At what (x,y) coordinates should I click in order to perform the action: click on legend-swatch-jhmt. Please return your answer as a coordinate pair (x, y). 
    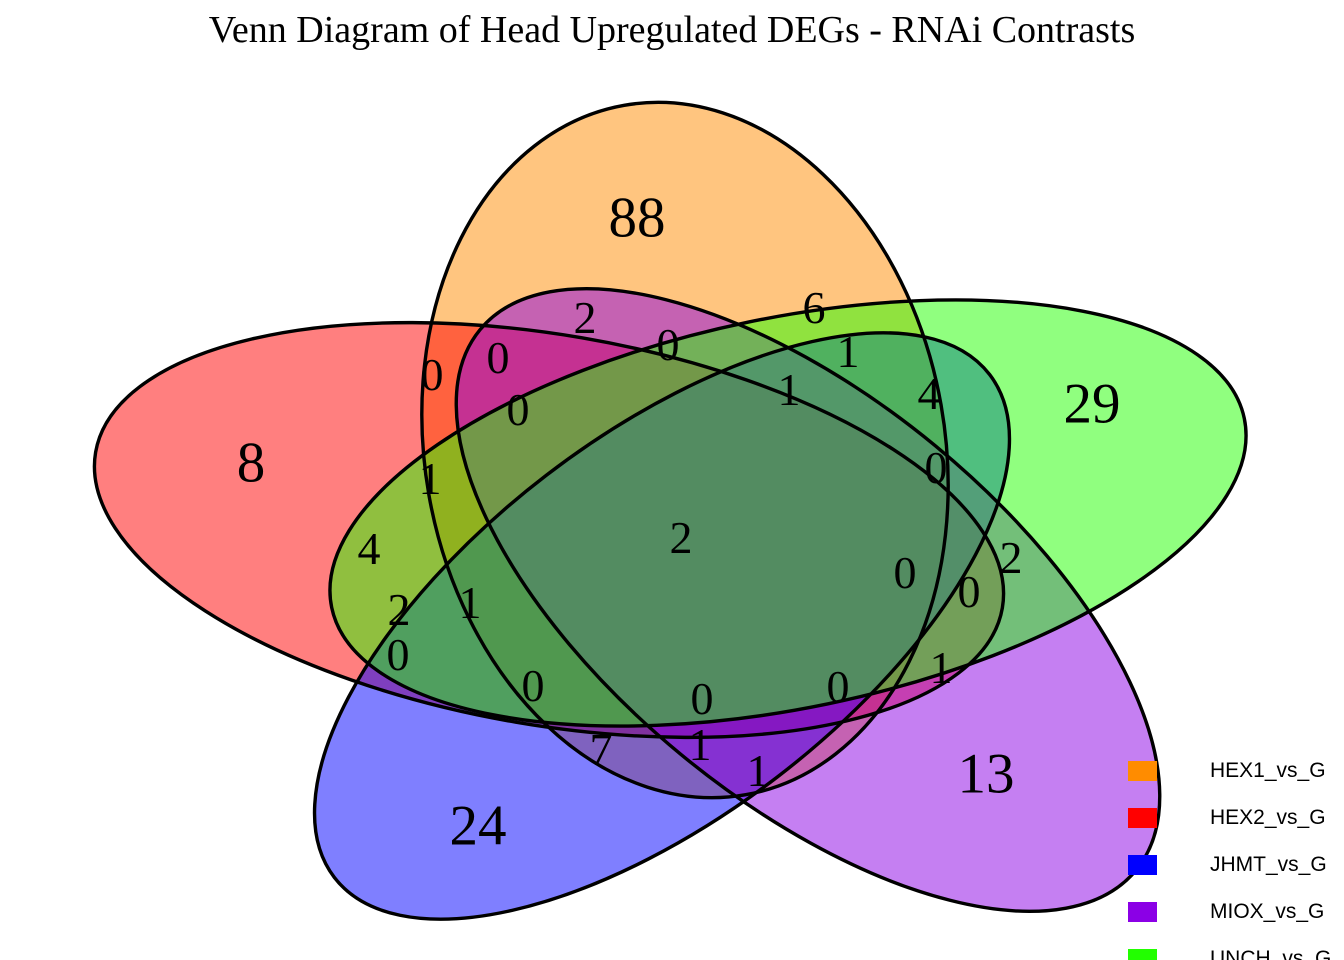
    Looking at the image, I should click on (1142, 865).